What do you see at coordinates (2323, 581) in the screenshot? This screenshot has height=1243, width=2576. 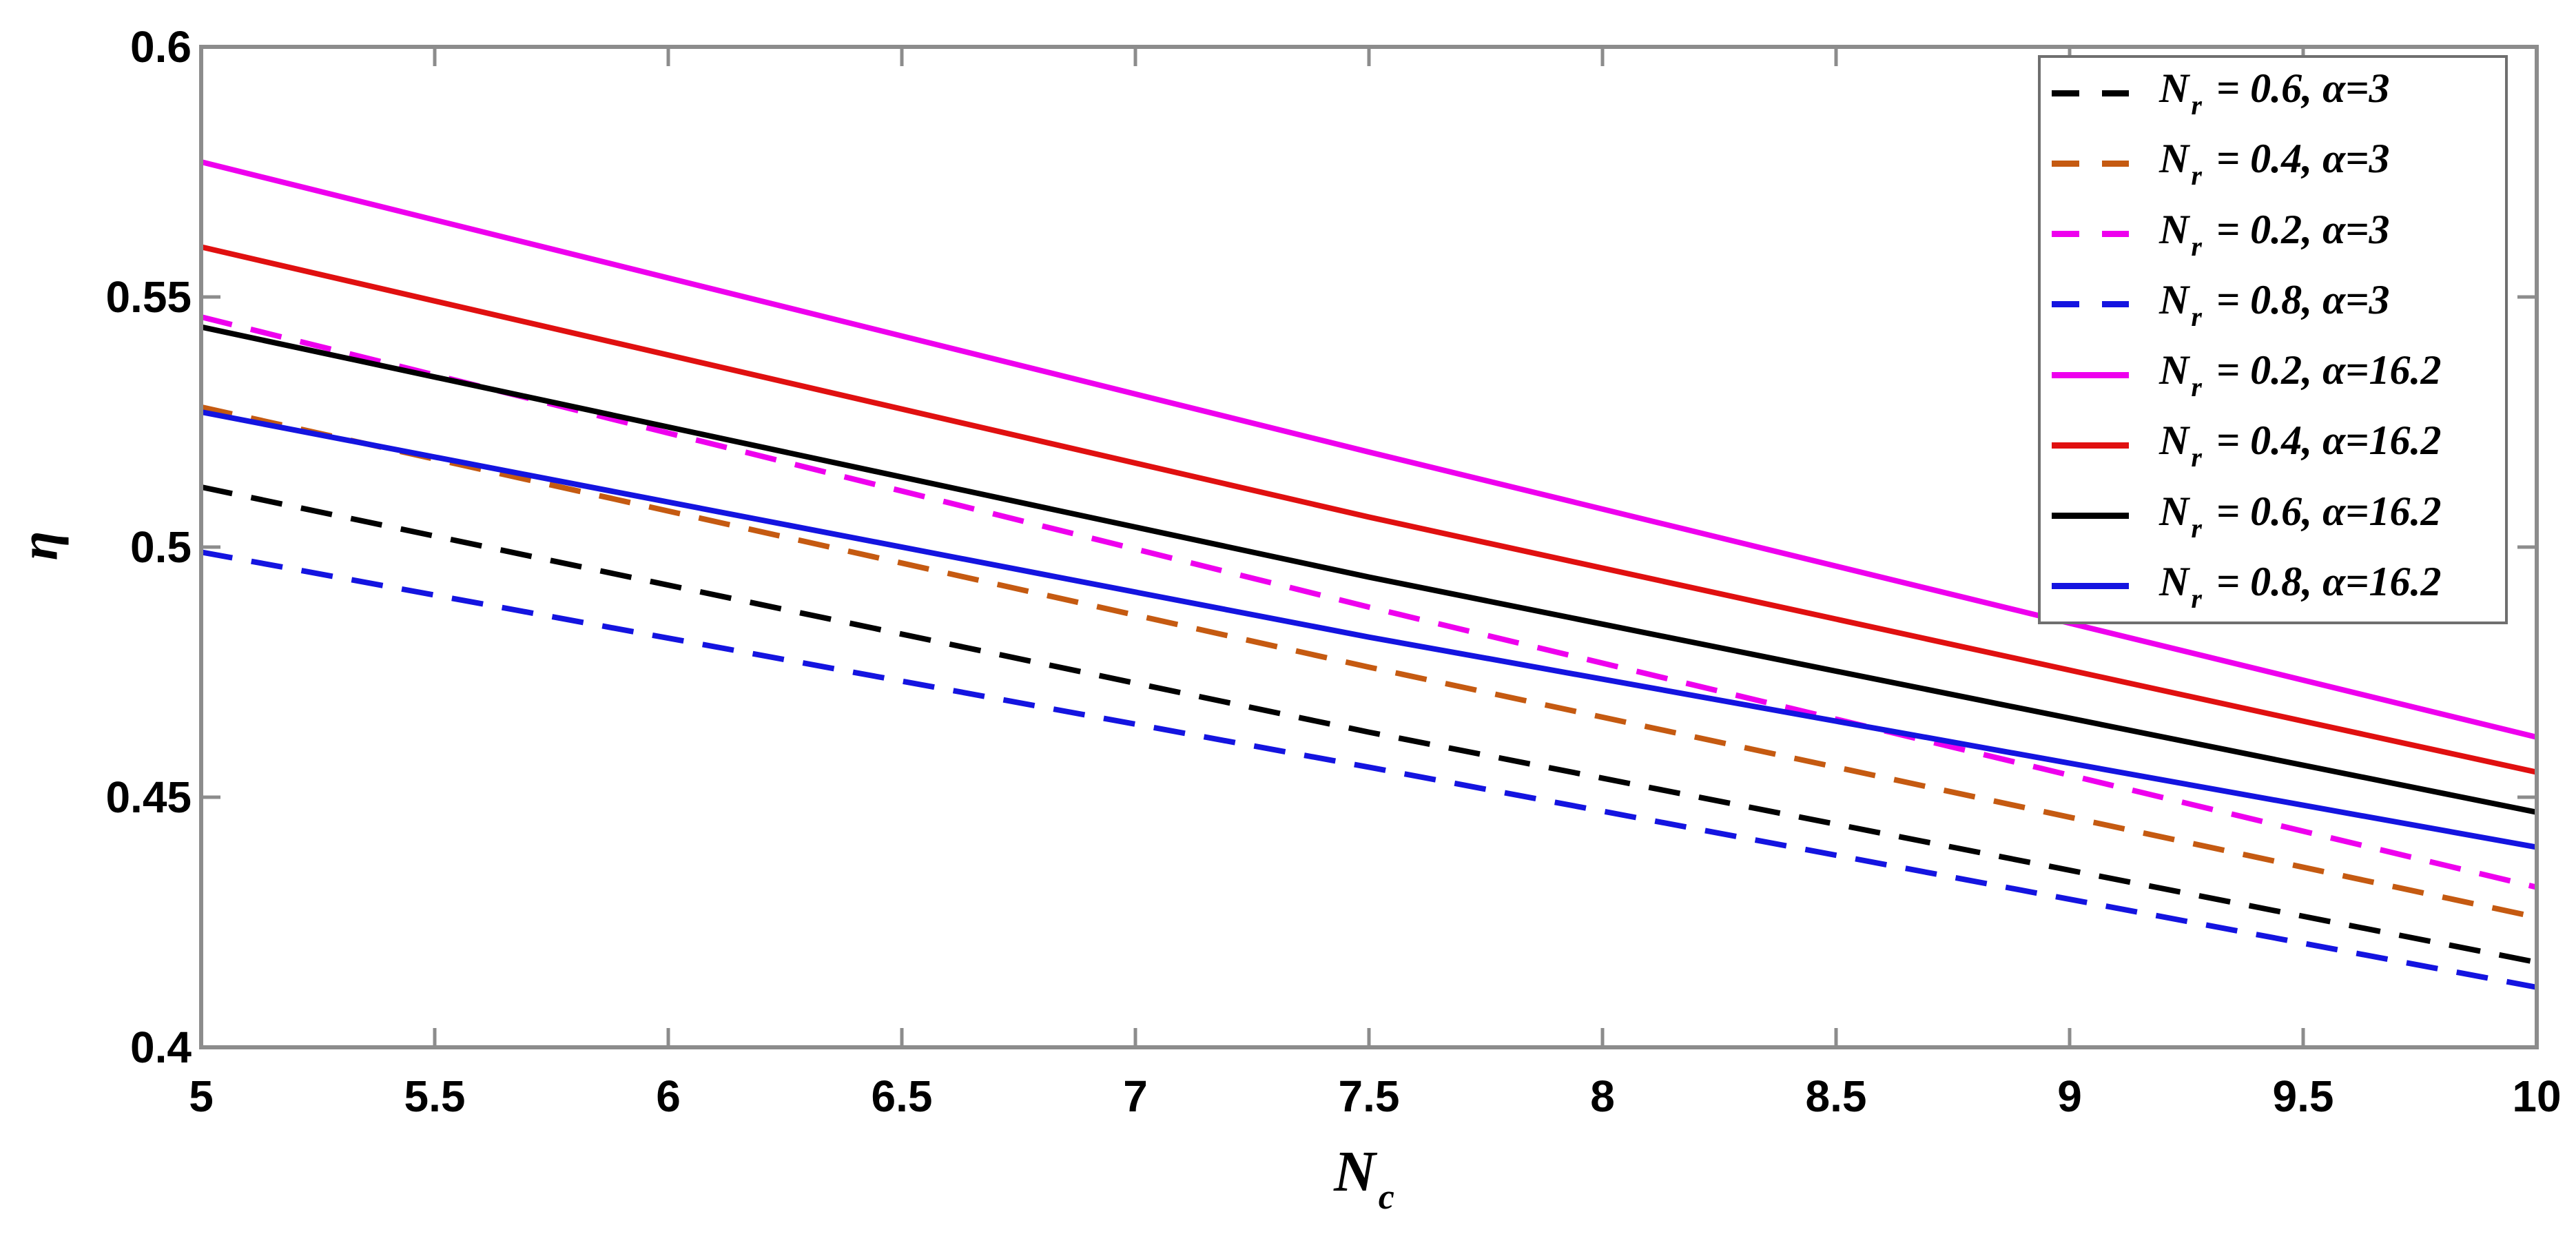 I see `legend-label-rest: = 0.8, α=16.2` at bounding box center [2323, 581].